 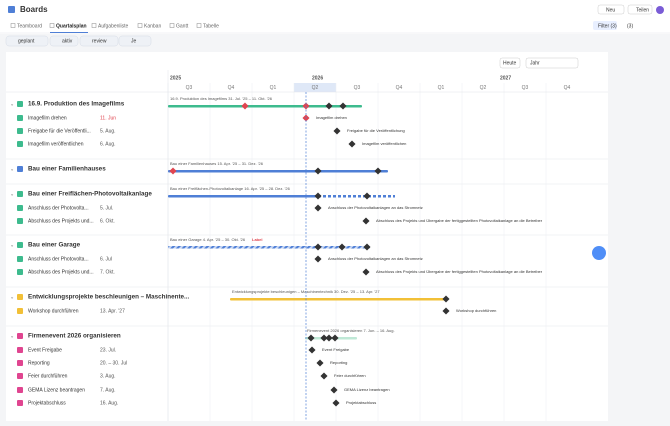 What do you see at coordinates (331, 117) in the screenshot?
I see `item-label: Imagefilm drehen` at bounding box center [331, 117].